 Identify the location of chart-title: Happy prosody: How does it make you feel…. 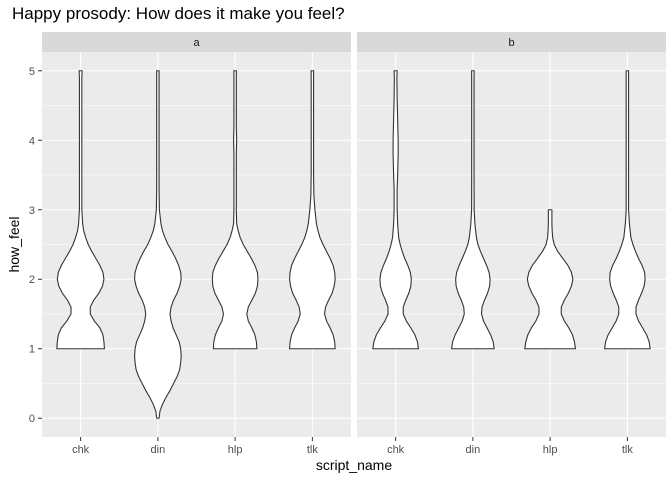
(178, 13).